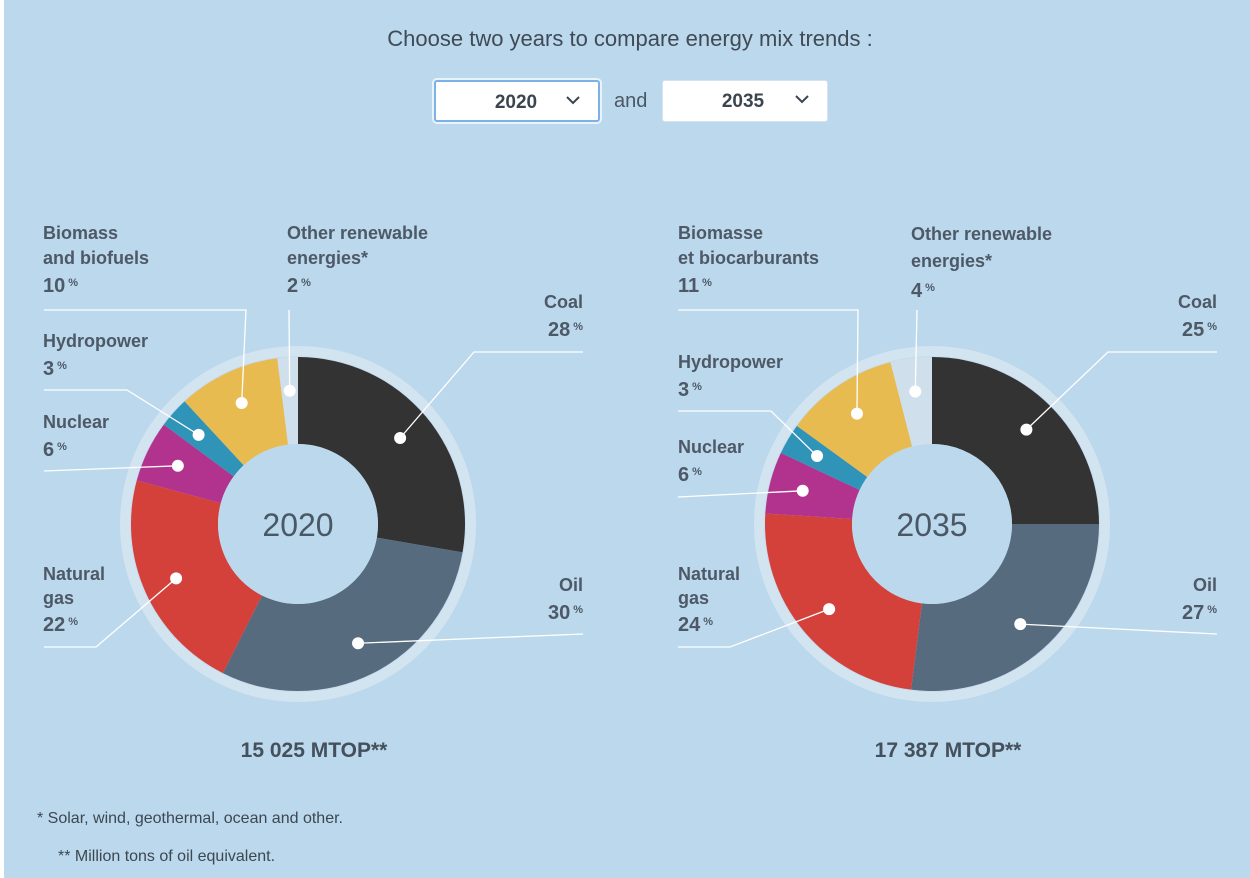 This screenshot has height=878, width=1250. What do you see at coordinates (241, 402) in the screenshot?
I see `leader-dot-biomass-and-biofuels` at bounding box center [241, 402].